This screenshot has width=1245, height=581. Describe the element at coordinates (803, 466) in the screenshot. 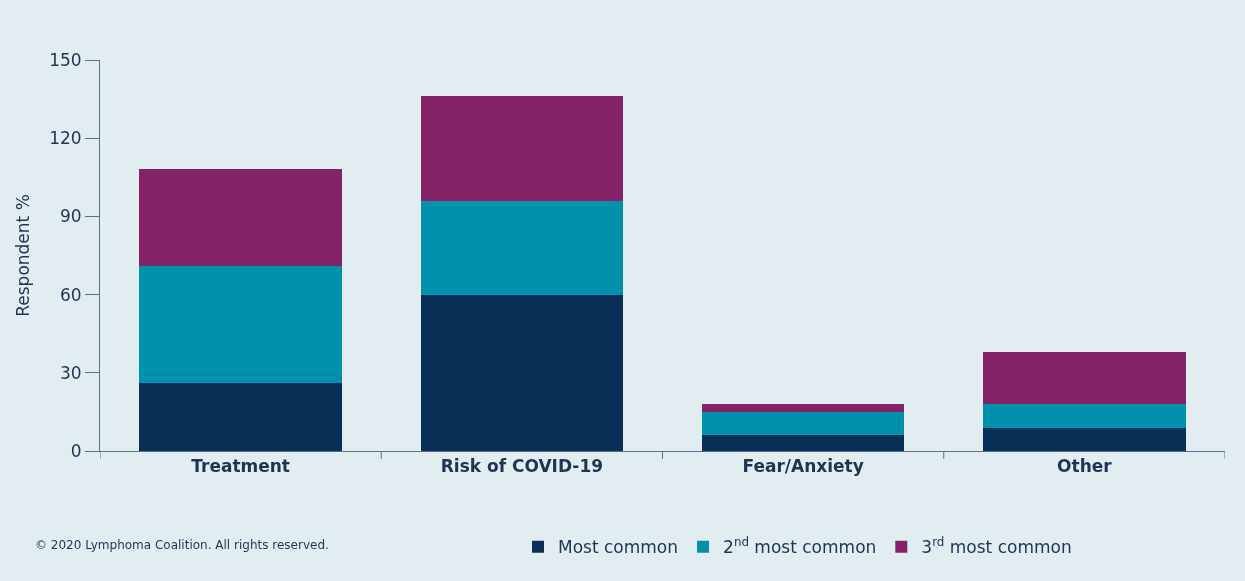

I see `x-tick-label: Fear/Anxiety` at that location.